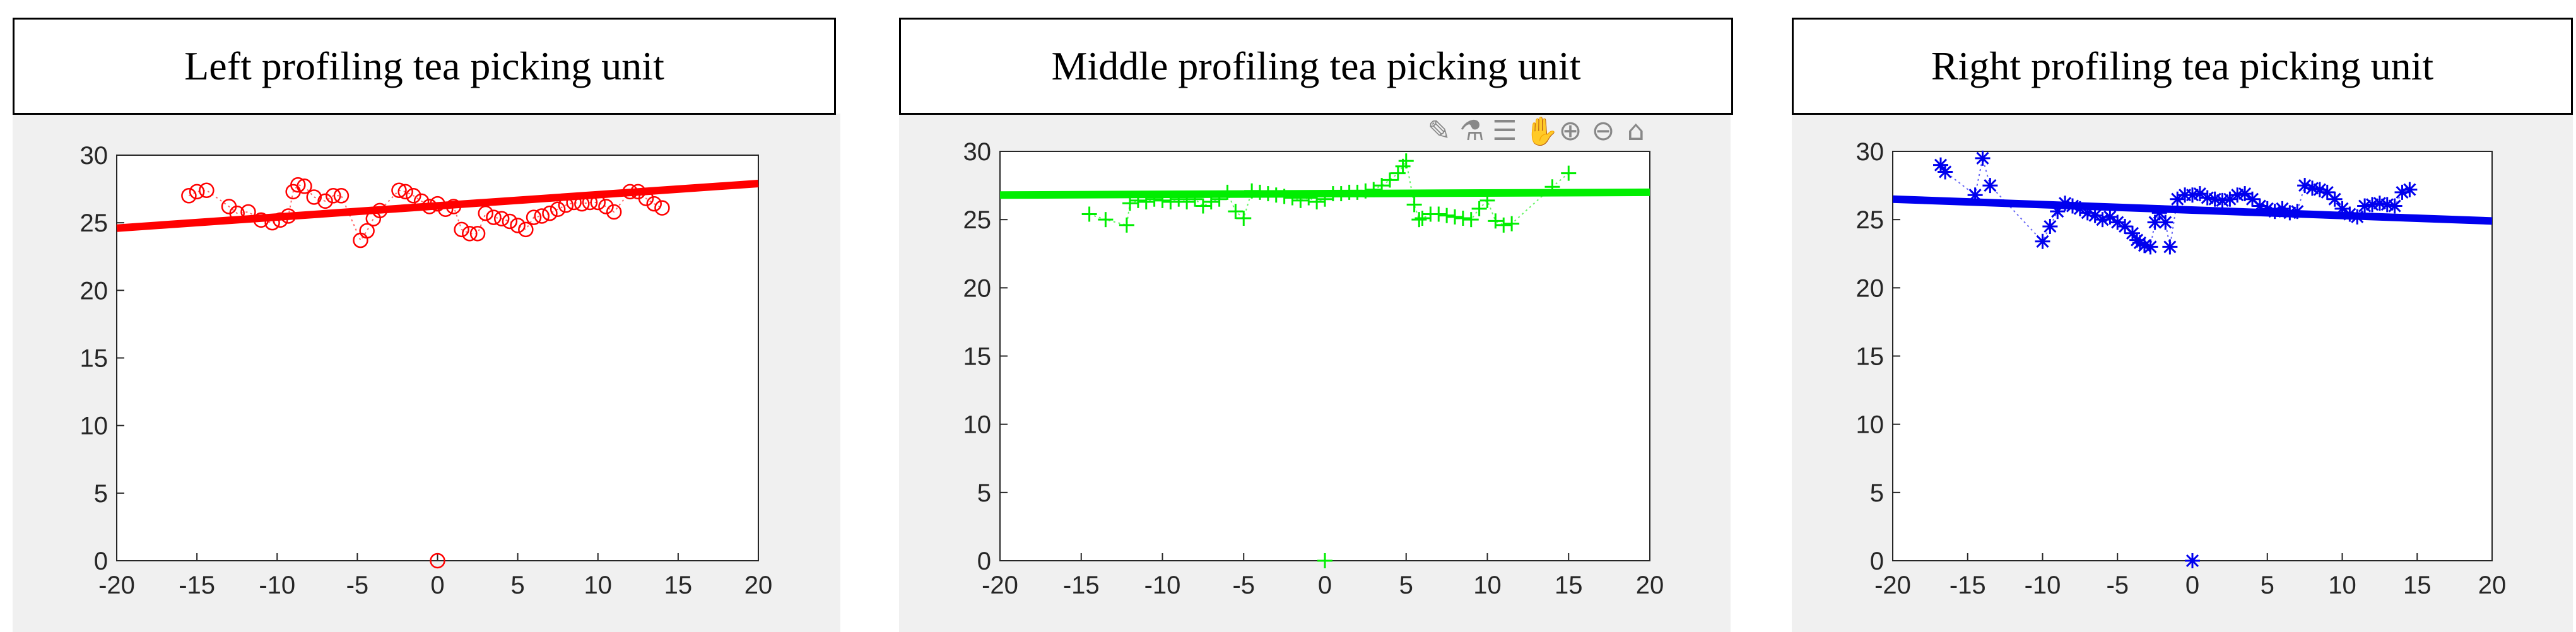 The width and height of the screenshot is (2576, 632). What do you see at coordinates (116, 585) in the screenshot?
I see `x-tick-label: -20` at bounding box center [116, 585].